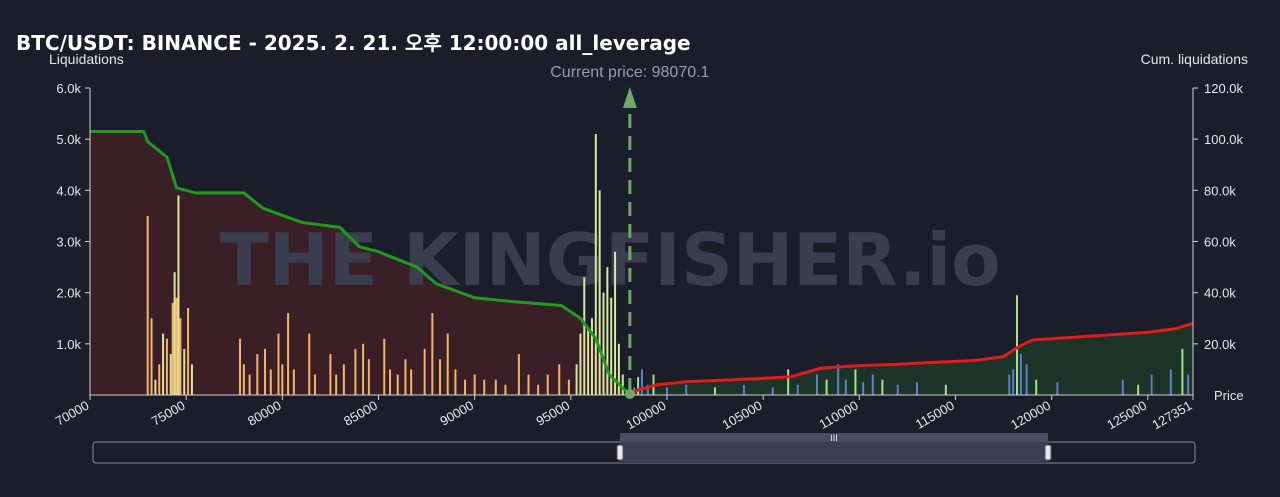 Image resolution: width=1280 pixels, height=497 pixels. What do you see at coordinates (264, 413) in the screenshot?
I see `x-tick-label: 80000` at bounding box center [264, 413].